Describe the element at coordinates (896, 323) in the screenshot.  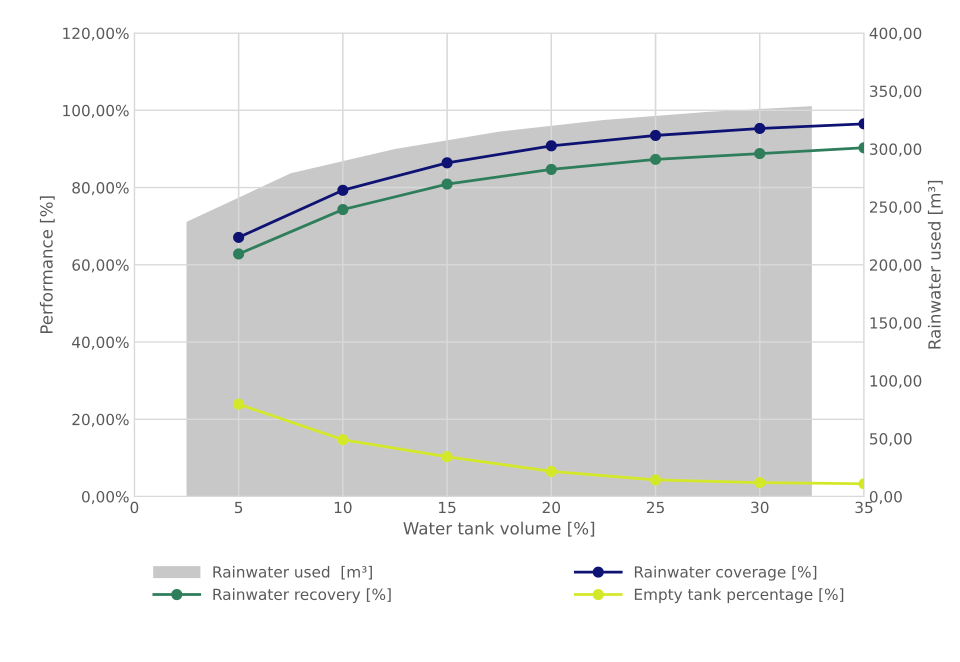
I see `y2-tick-label: 150,00` at that location.